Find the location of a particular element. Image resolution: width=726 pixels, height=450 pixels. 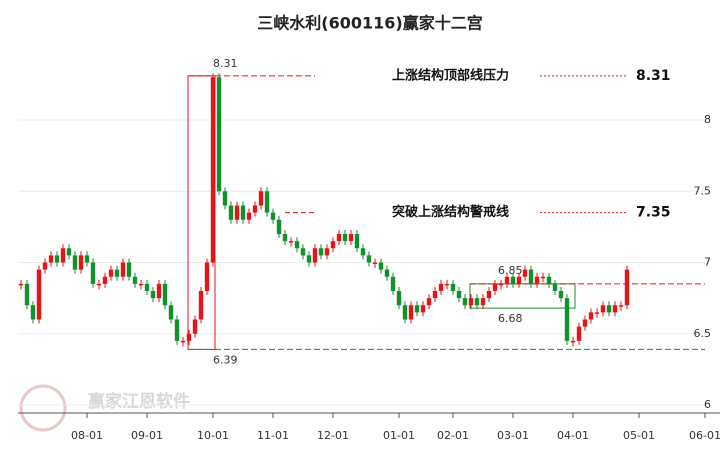

x-tick-label: 01-01 is located at coordinates (399, 435).